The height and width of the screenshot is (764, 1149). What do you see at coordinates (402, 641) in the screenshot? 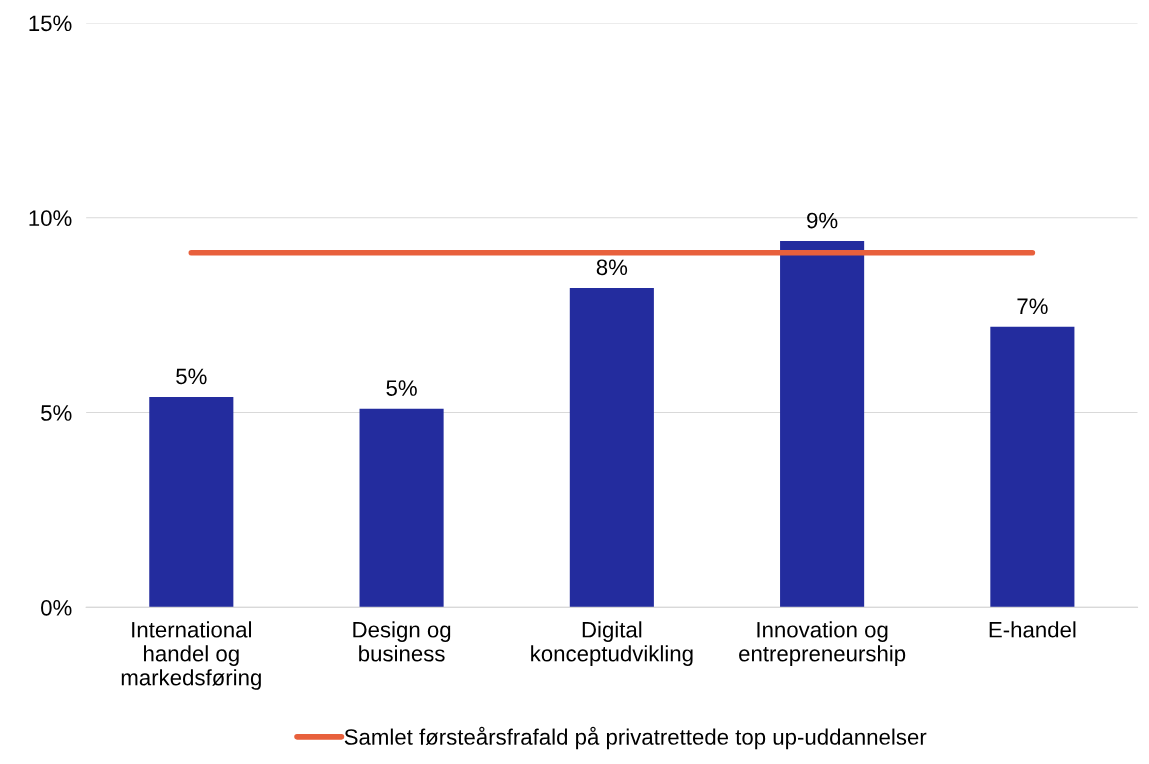
I see `x-tick-label: Design og business` at bounding box center [402, 641].